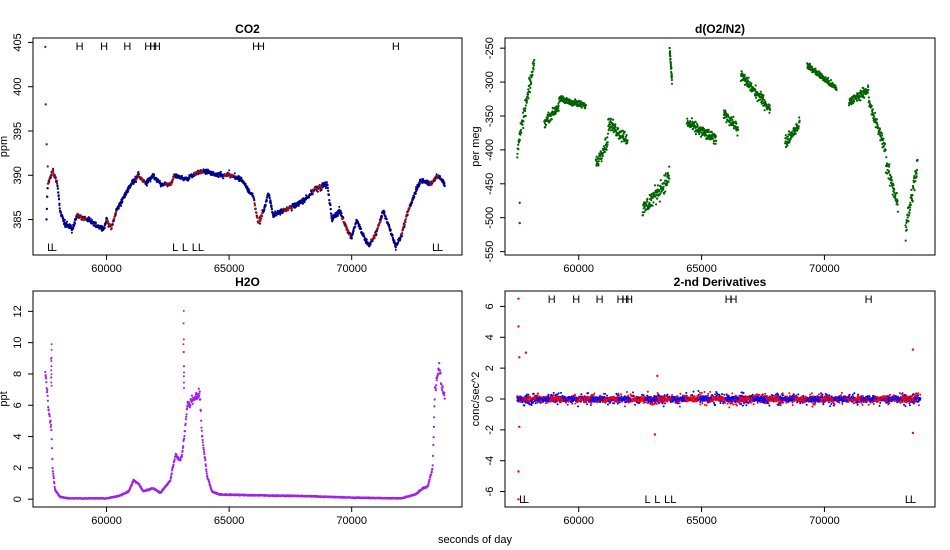  What do you see at coordinates (5, 398) in the screenshot?
I see `h2o-y-axis-label: ppt` at bounding box center [5, 398].